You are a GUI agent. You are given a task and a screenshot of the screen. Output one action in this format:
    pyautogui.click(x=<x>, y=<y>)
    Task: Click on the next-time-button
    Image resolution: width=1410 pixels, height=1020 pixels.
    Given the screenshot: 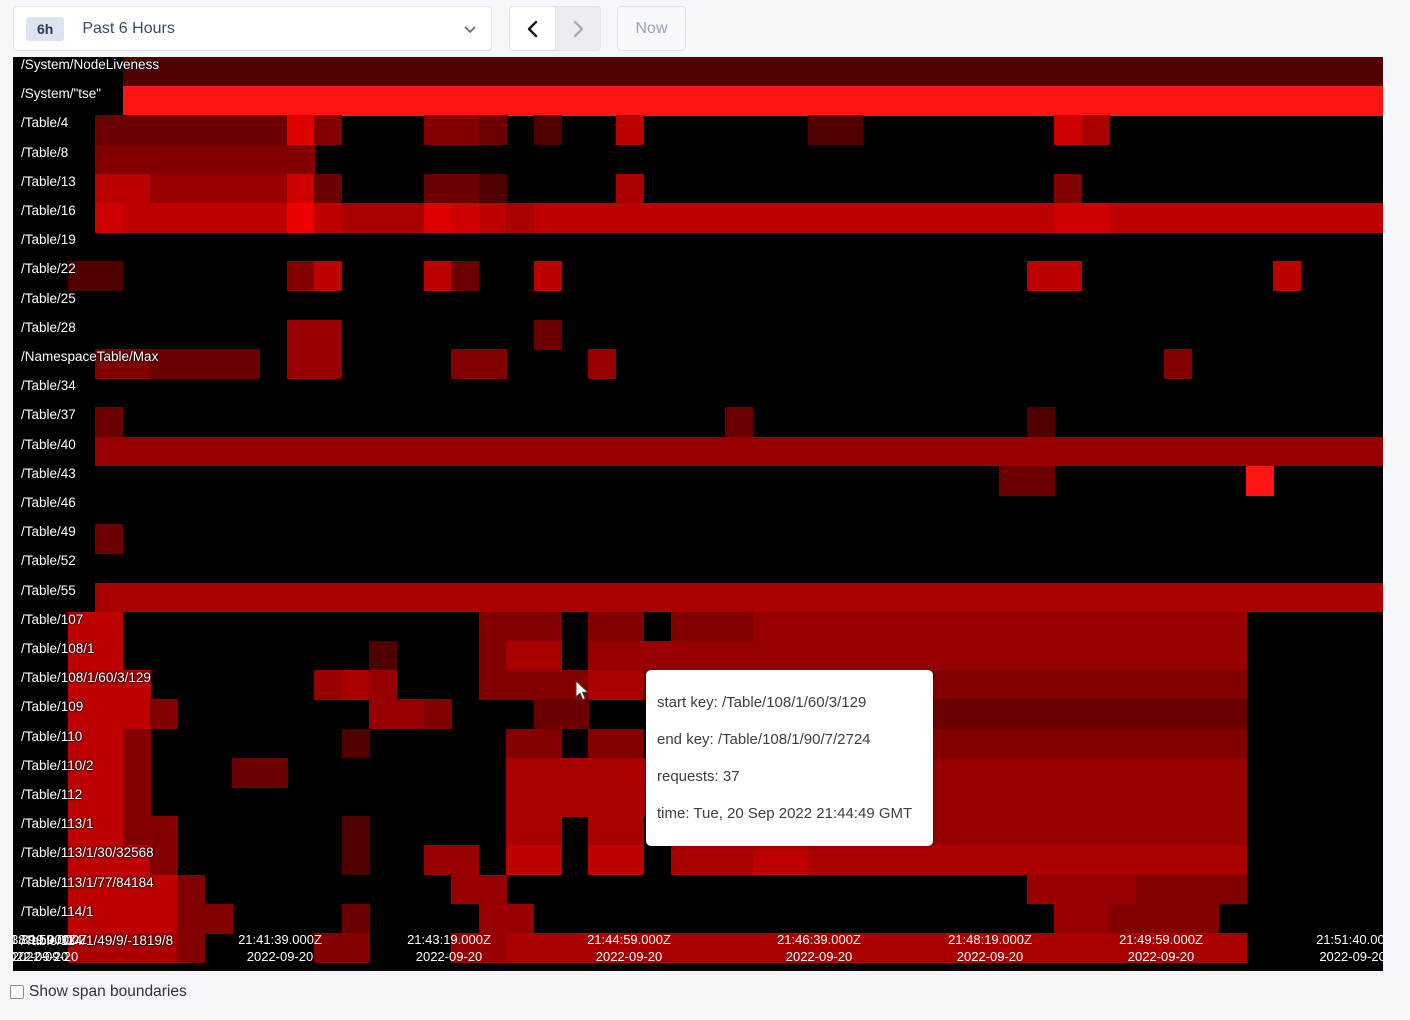 What is the action you would take?
    pyautogui.click(x=577, y=28)
    